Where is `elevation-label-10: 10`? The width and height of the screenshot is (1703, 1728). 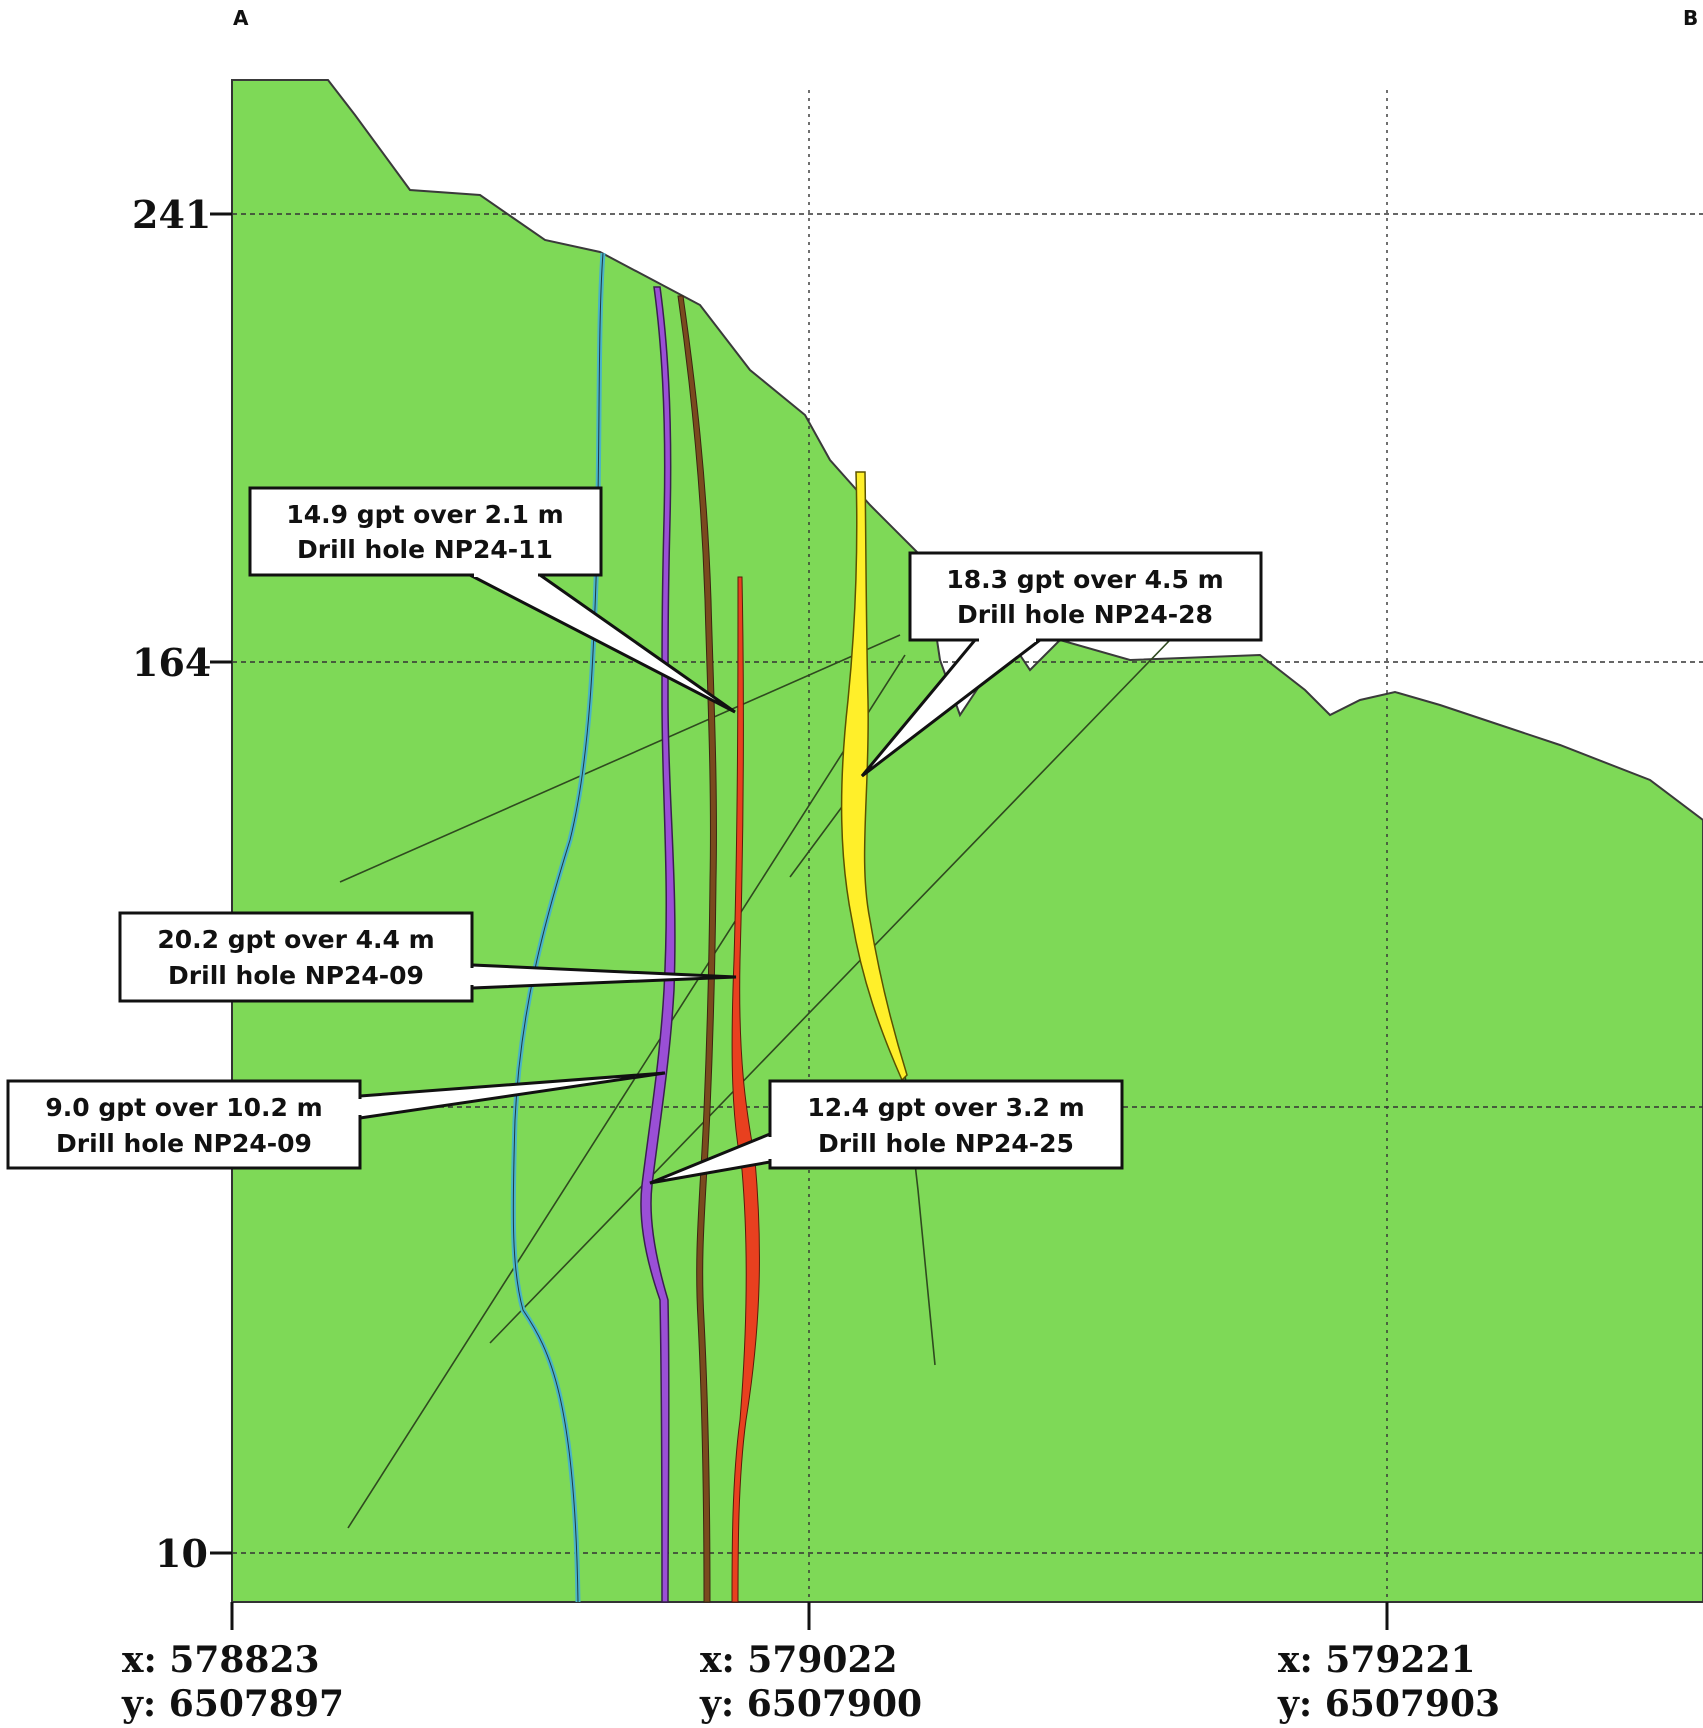
elevation-label-10: 10 is located at coordinates (181, 1553).